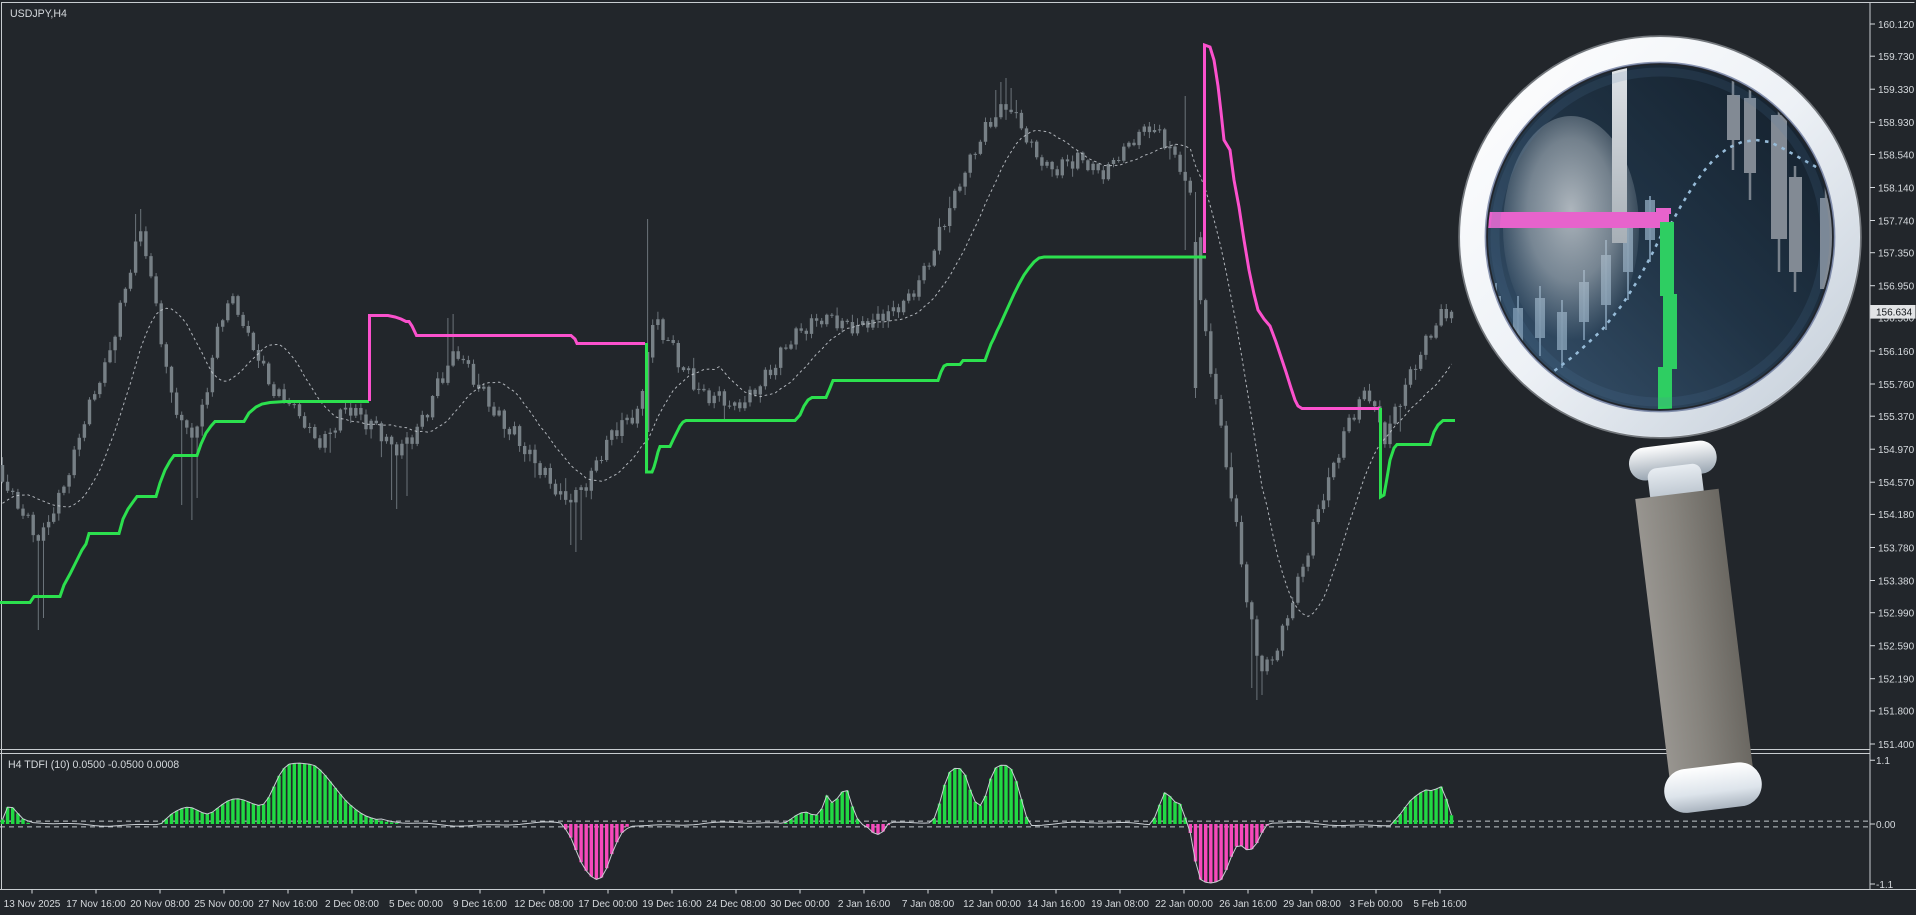  I want to click on svg-text: 159.330, so click(1896, 90).